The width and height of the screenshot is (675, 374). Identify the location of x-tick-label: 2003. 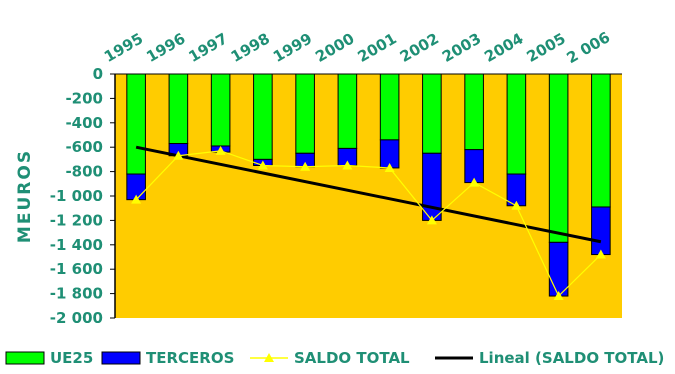
(461, 47).